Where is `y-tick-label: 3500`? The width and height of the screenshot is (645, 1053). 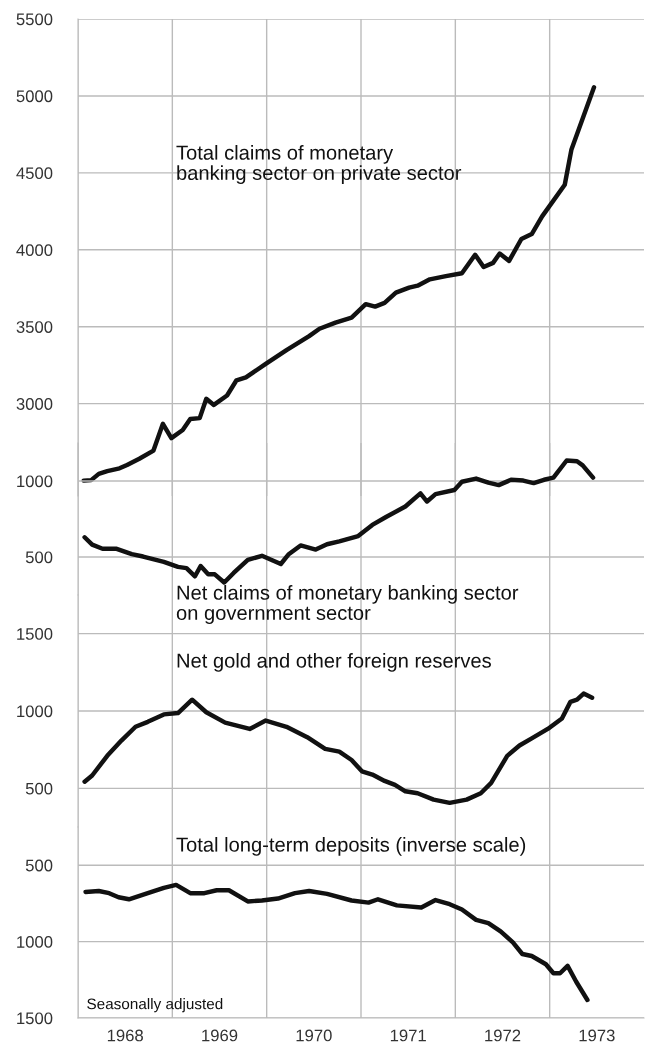
y-tick-label: 3500 is located at coordinates (34, 327).